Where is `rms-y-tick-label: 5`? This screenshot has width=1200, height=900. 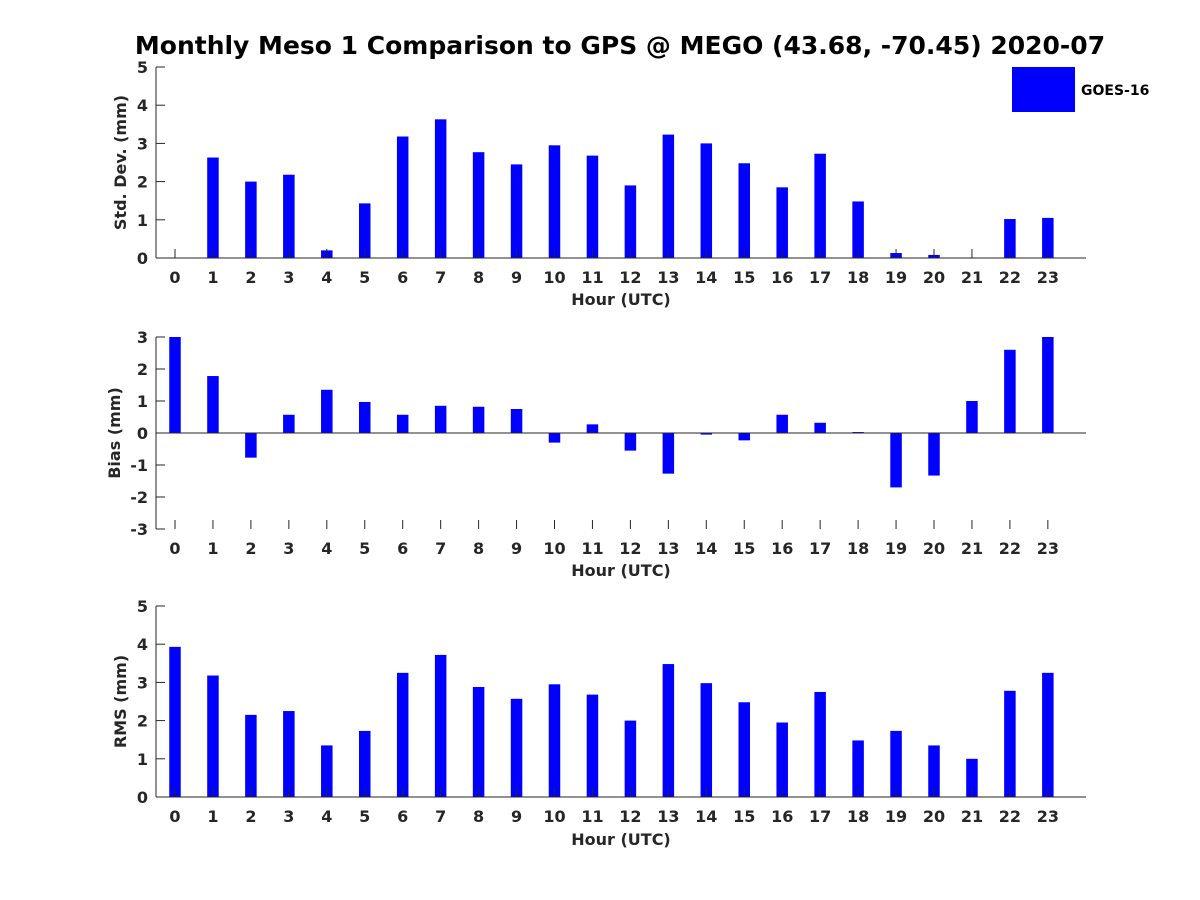 rms-y-tick-label: 5 is located at coordinates (142, 606).